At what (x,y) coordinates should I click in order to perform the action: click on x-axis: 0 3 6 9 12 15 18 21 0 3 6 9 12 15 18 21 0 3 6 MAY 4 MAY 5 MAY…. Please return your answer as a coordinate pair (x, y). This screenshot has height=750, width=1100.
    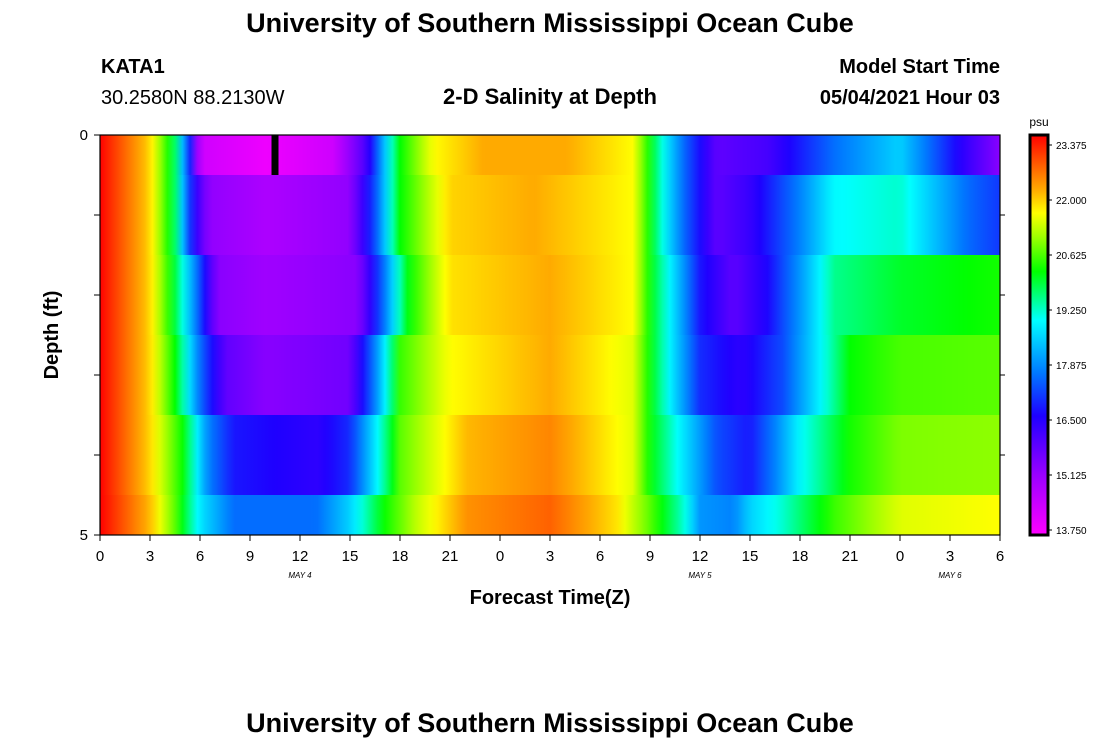
    Looking at the image, I should click on (550, 557).